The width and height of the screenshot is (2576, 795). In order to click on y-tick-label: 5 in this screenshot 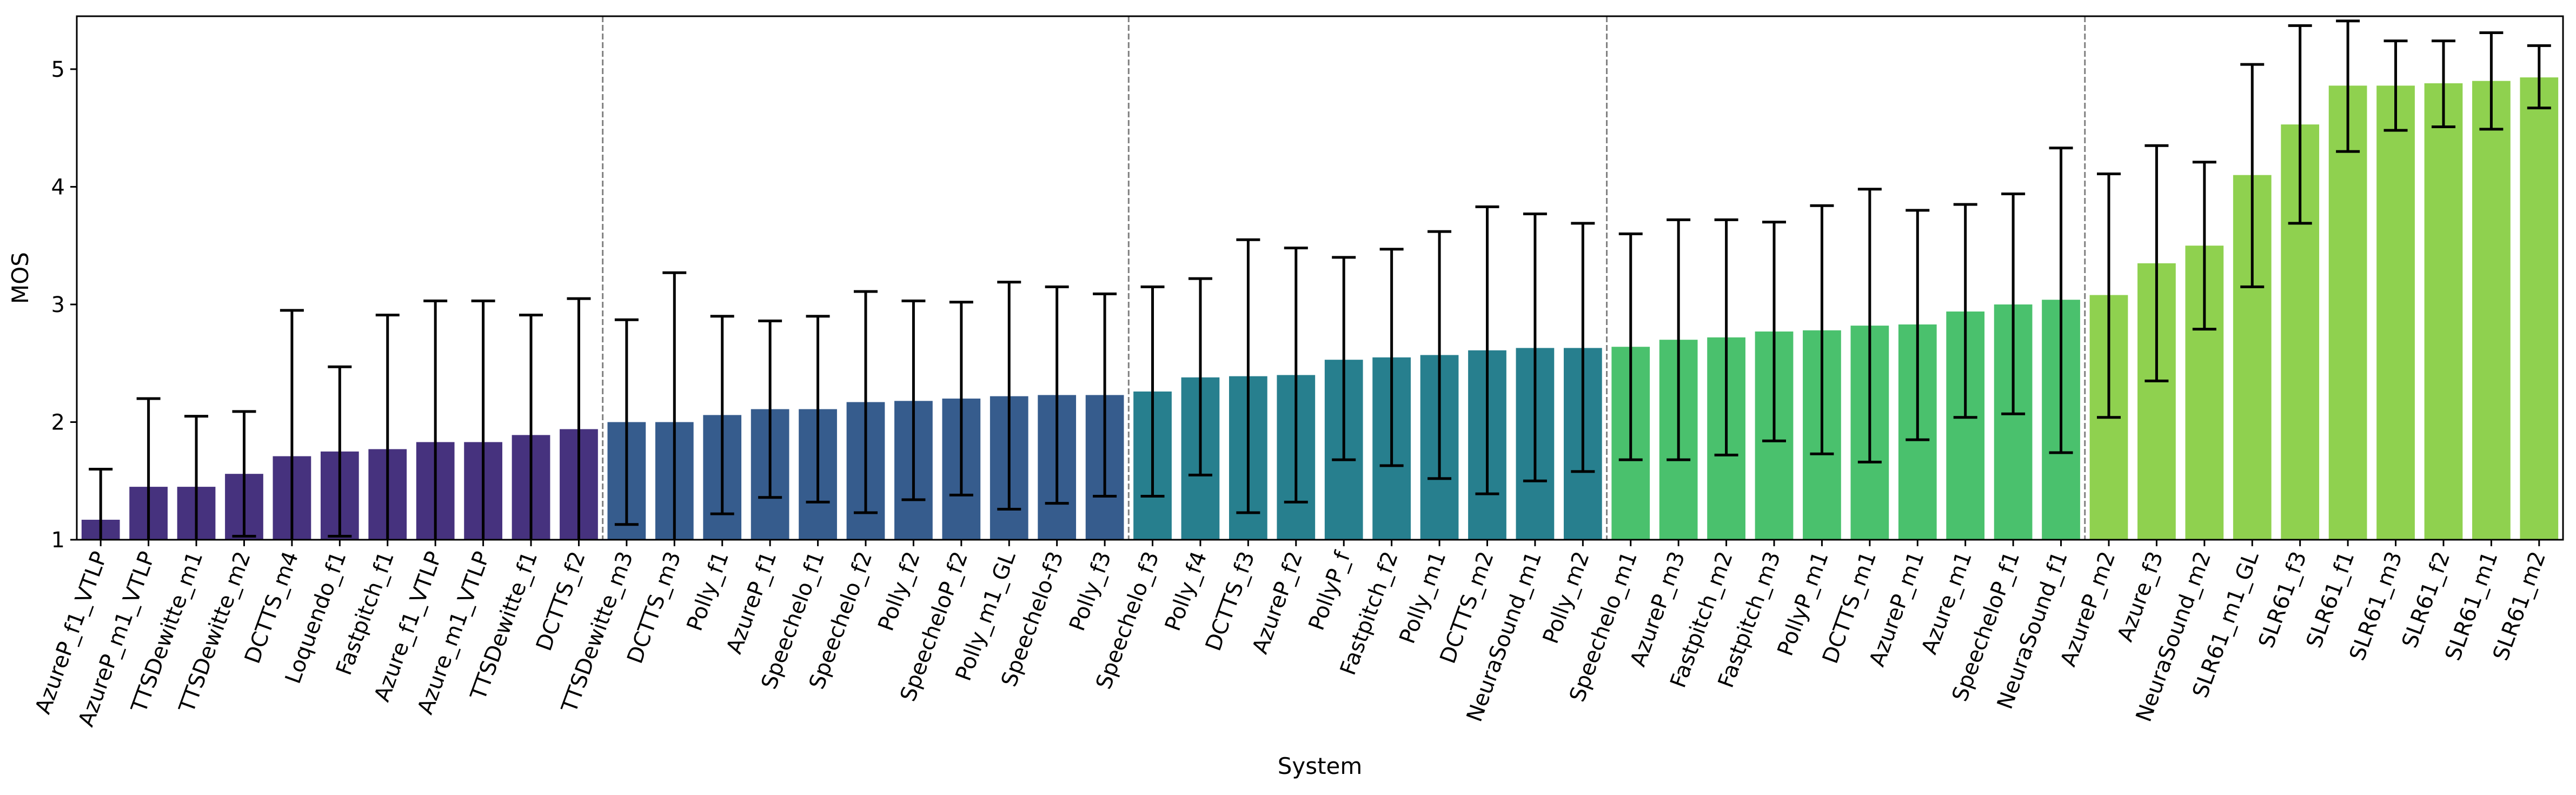, I will do `click(58, 70)`.